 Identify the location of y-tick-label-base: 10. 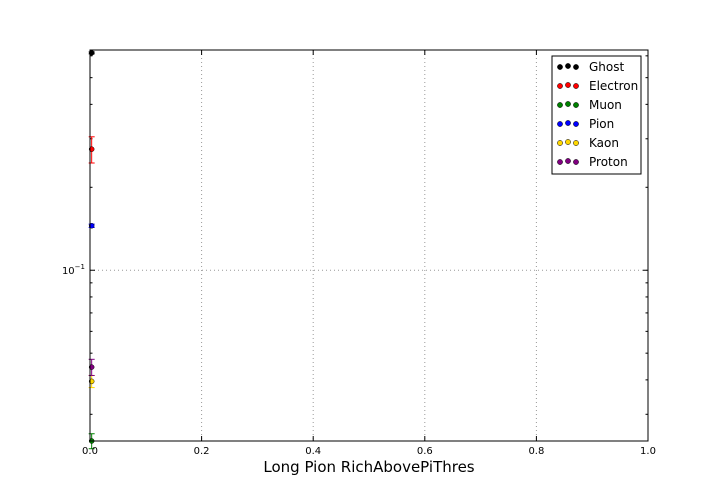
(68, 271).